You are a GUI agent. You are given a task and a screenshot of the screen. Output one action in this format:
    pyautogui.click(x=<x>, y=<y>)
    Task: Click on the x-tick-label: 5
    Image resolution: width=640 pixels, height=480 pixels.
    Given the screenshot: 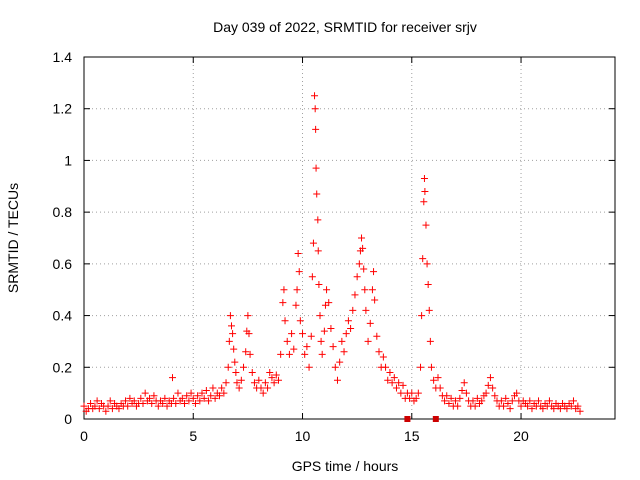 What is the action you would take?
    pyautogui.click(x=193, y=436)
    